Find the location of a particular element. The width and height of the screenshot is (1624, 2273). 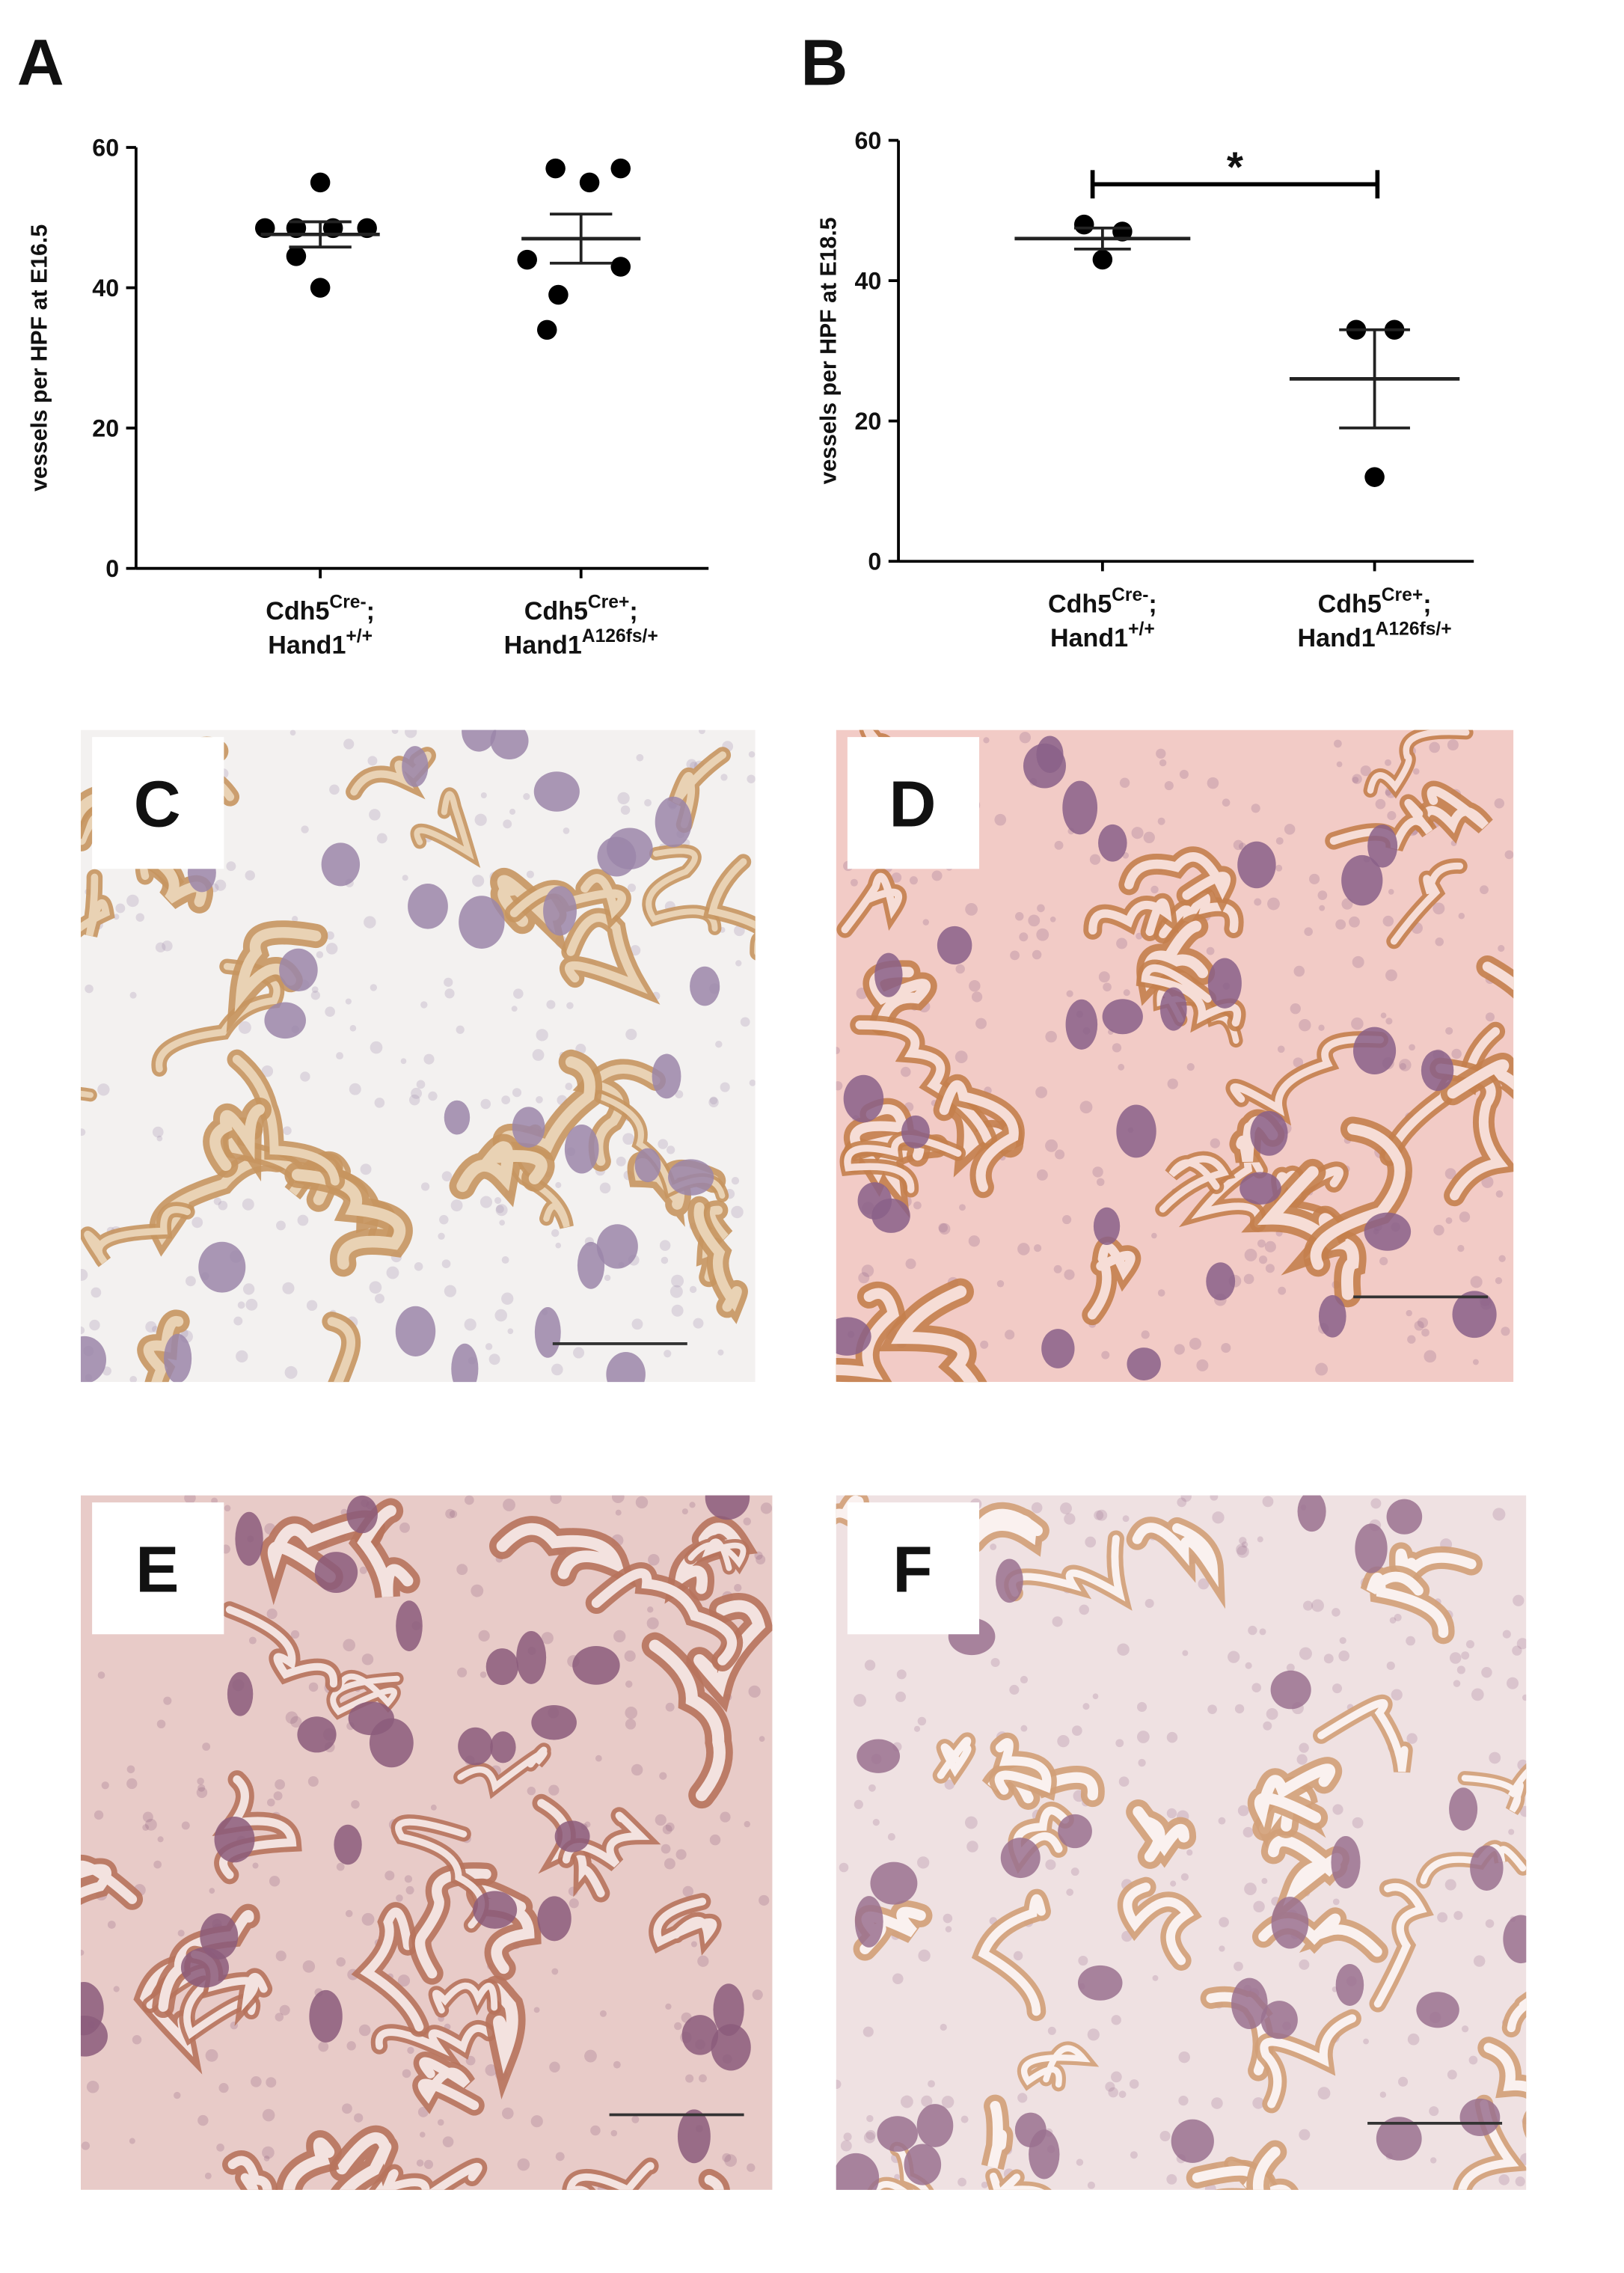

category-label-part: Hand1 is located at coordinates (543, 645).